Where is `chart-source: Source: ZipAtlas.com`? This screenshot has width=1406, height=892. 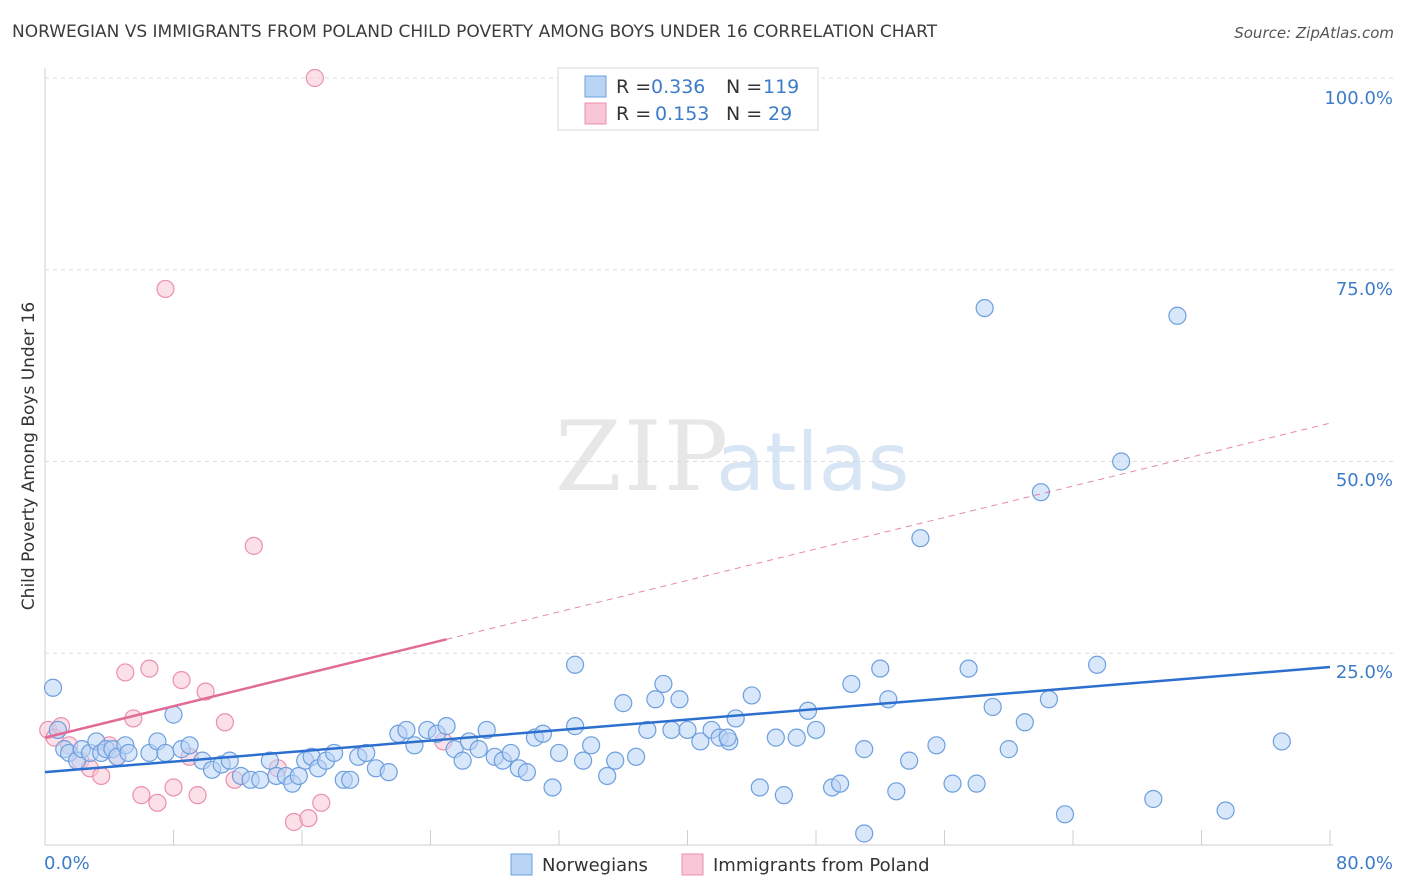
chart-source: Source: ZipAtlas.com is located at coordinates (1314, 33).